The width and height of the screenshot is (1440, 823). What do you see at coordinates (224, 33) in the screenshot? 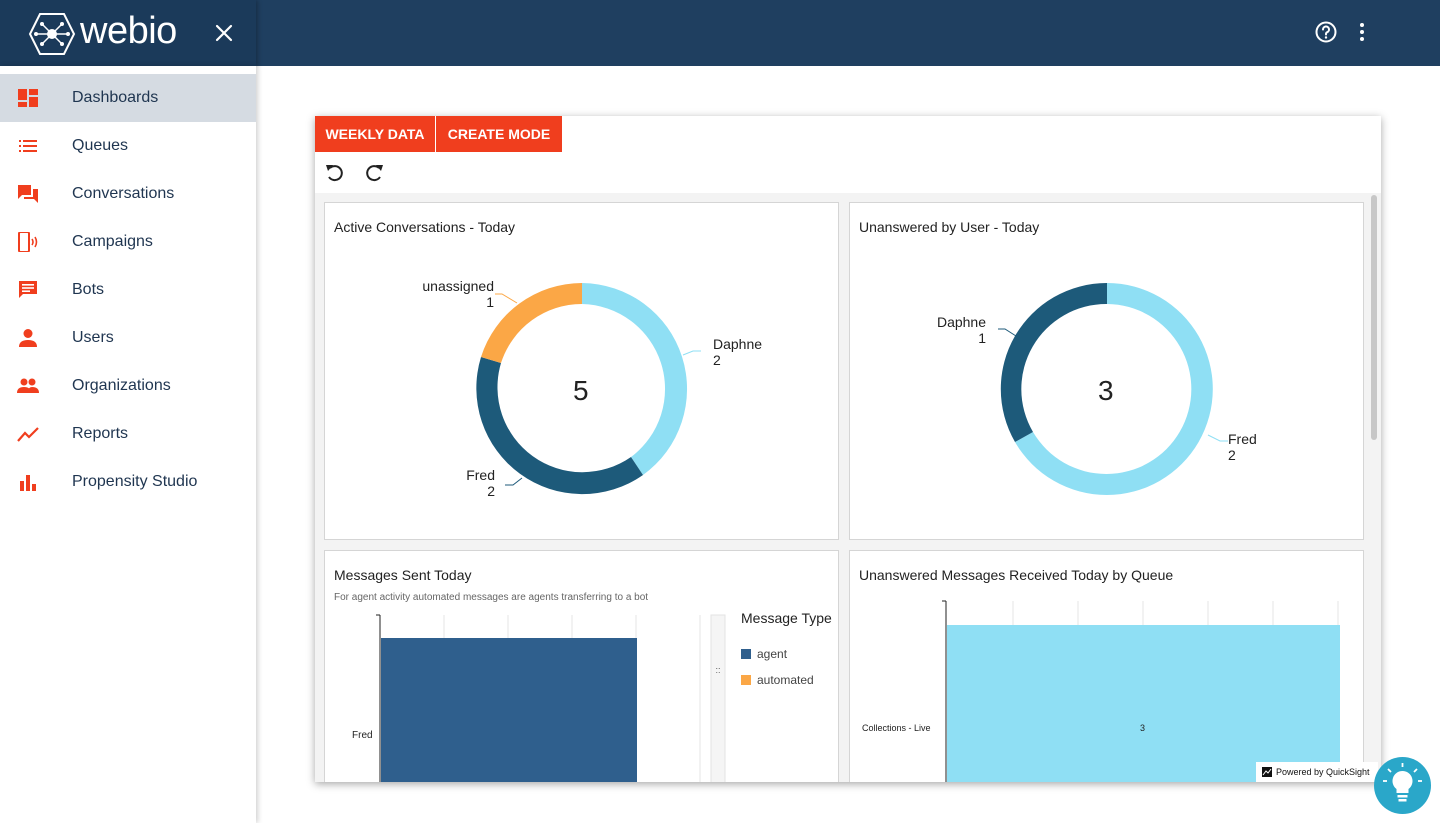
I see `close-sidebar-icon` at bounding box center [224, 33].